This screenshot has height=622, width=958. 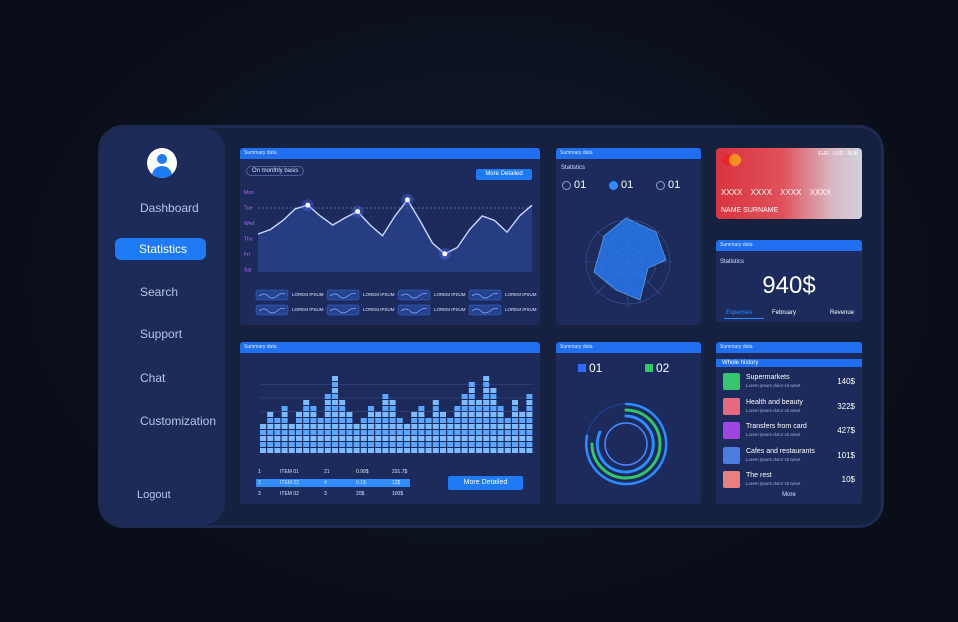 I want to click on y-tick-label: Tue, so click(x=248, y=209).